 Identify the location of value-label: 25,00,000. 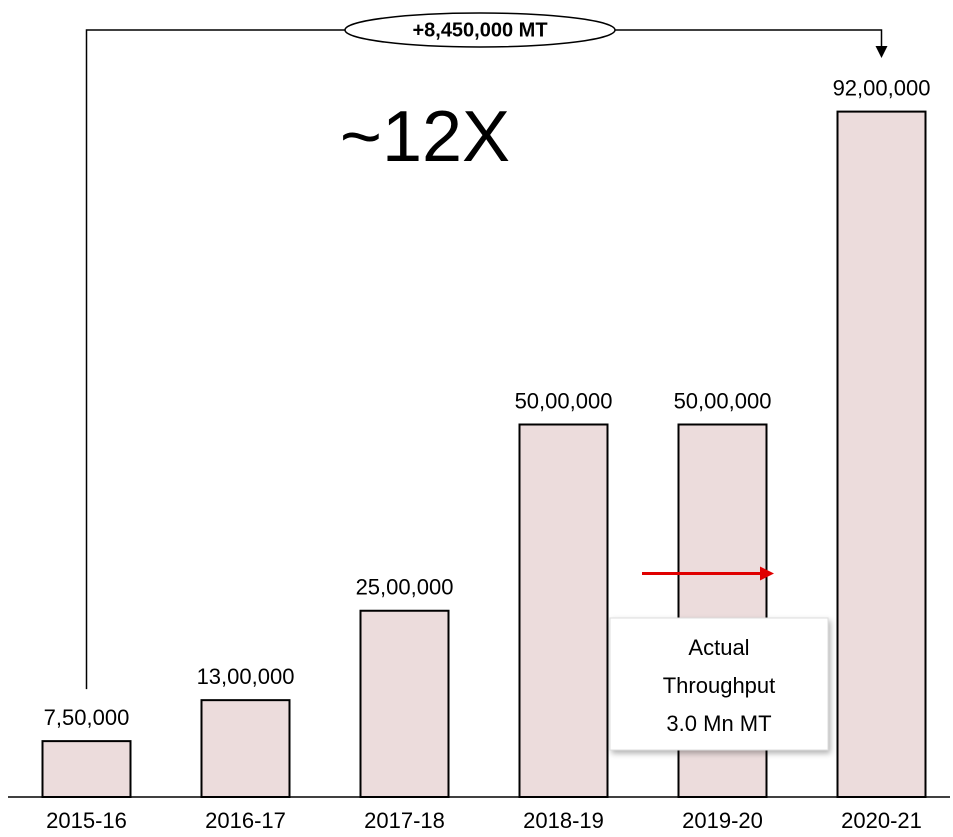
(405, 587).